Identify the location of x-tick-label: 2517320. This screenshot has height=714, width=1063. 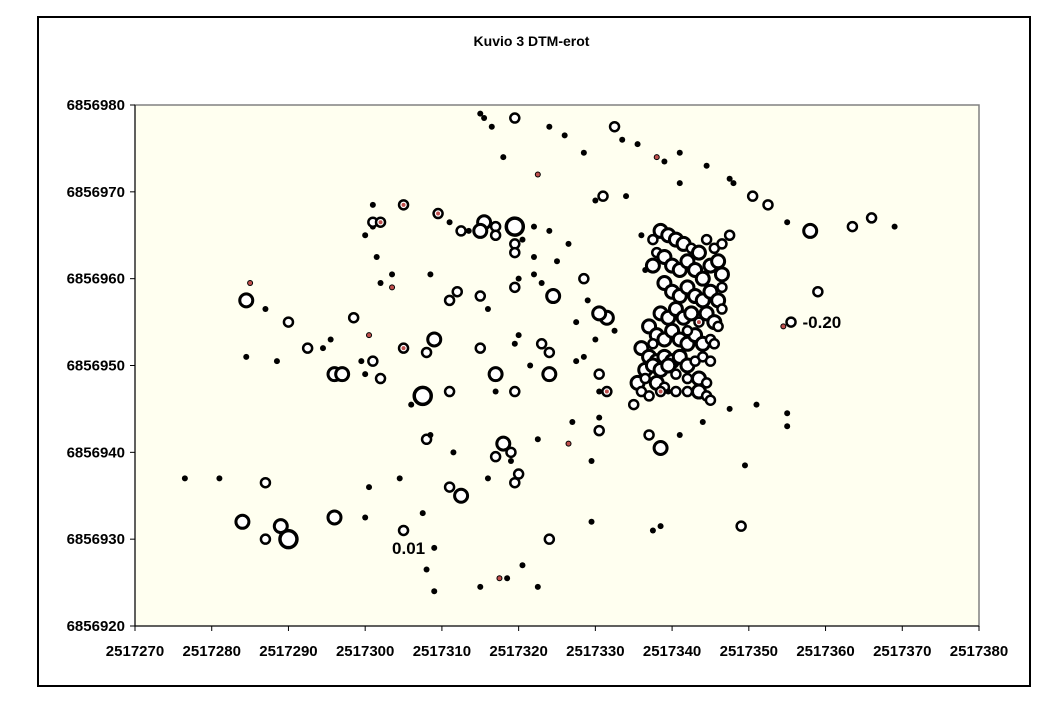
(518, 651).